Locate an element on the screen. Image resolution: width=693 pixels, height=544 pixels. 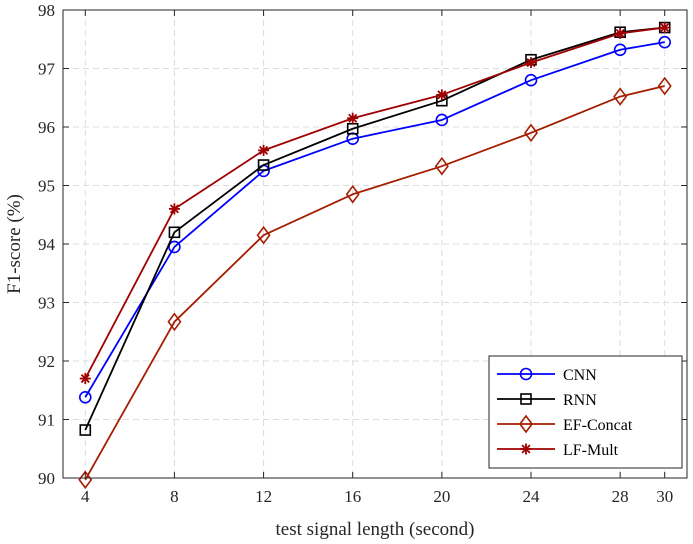
x-tick-label: 30 is located at coordinates (664, 496).